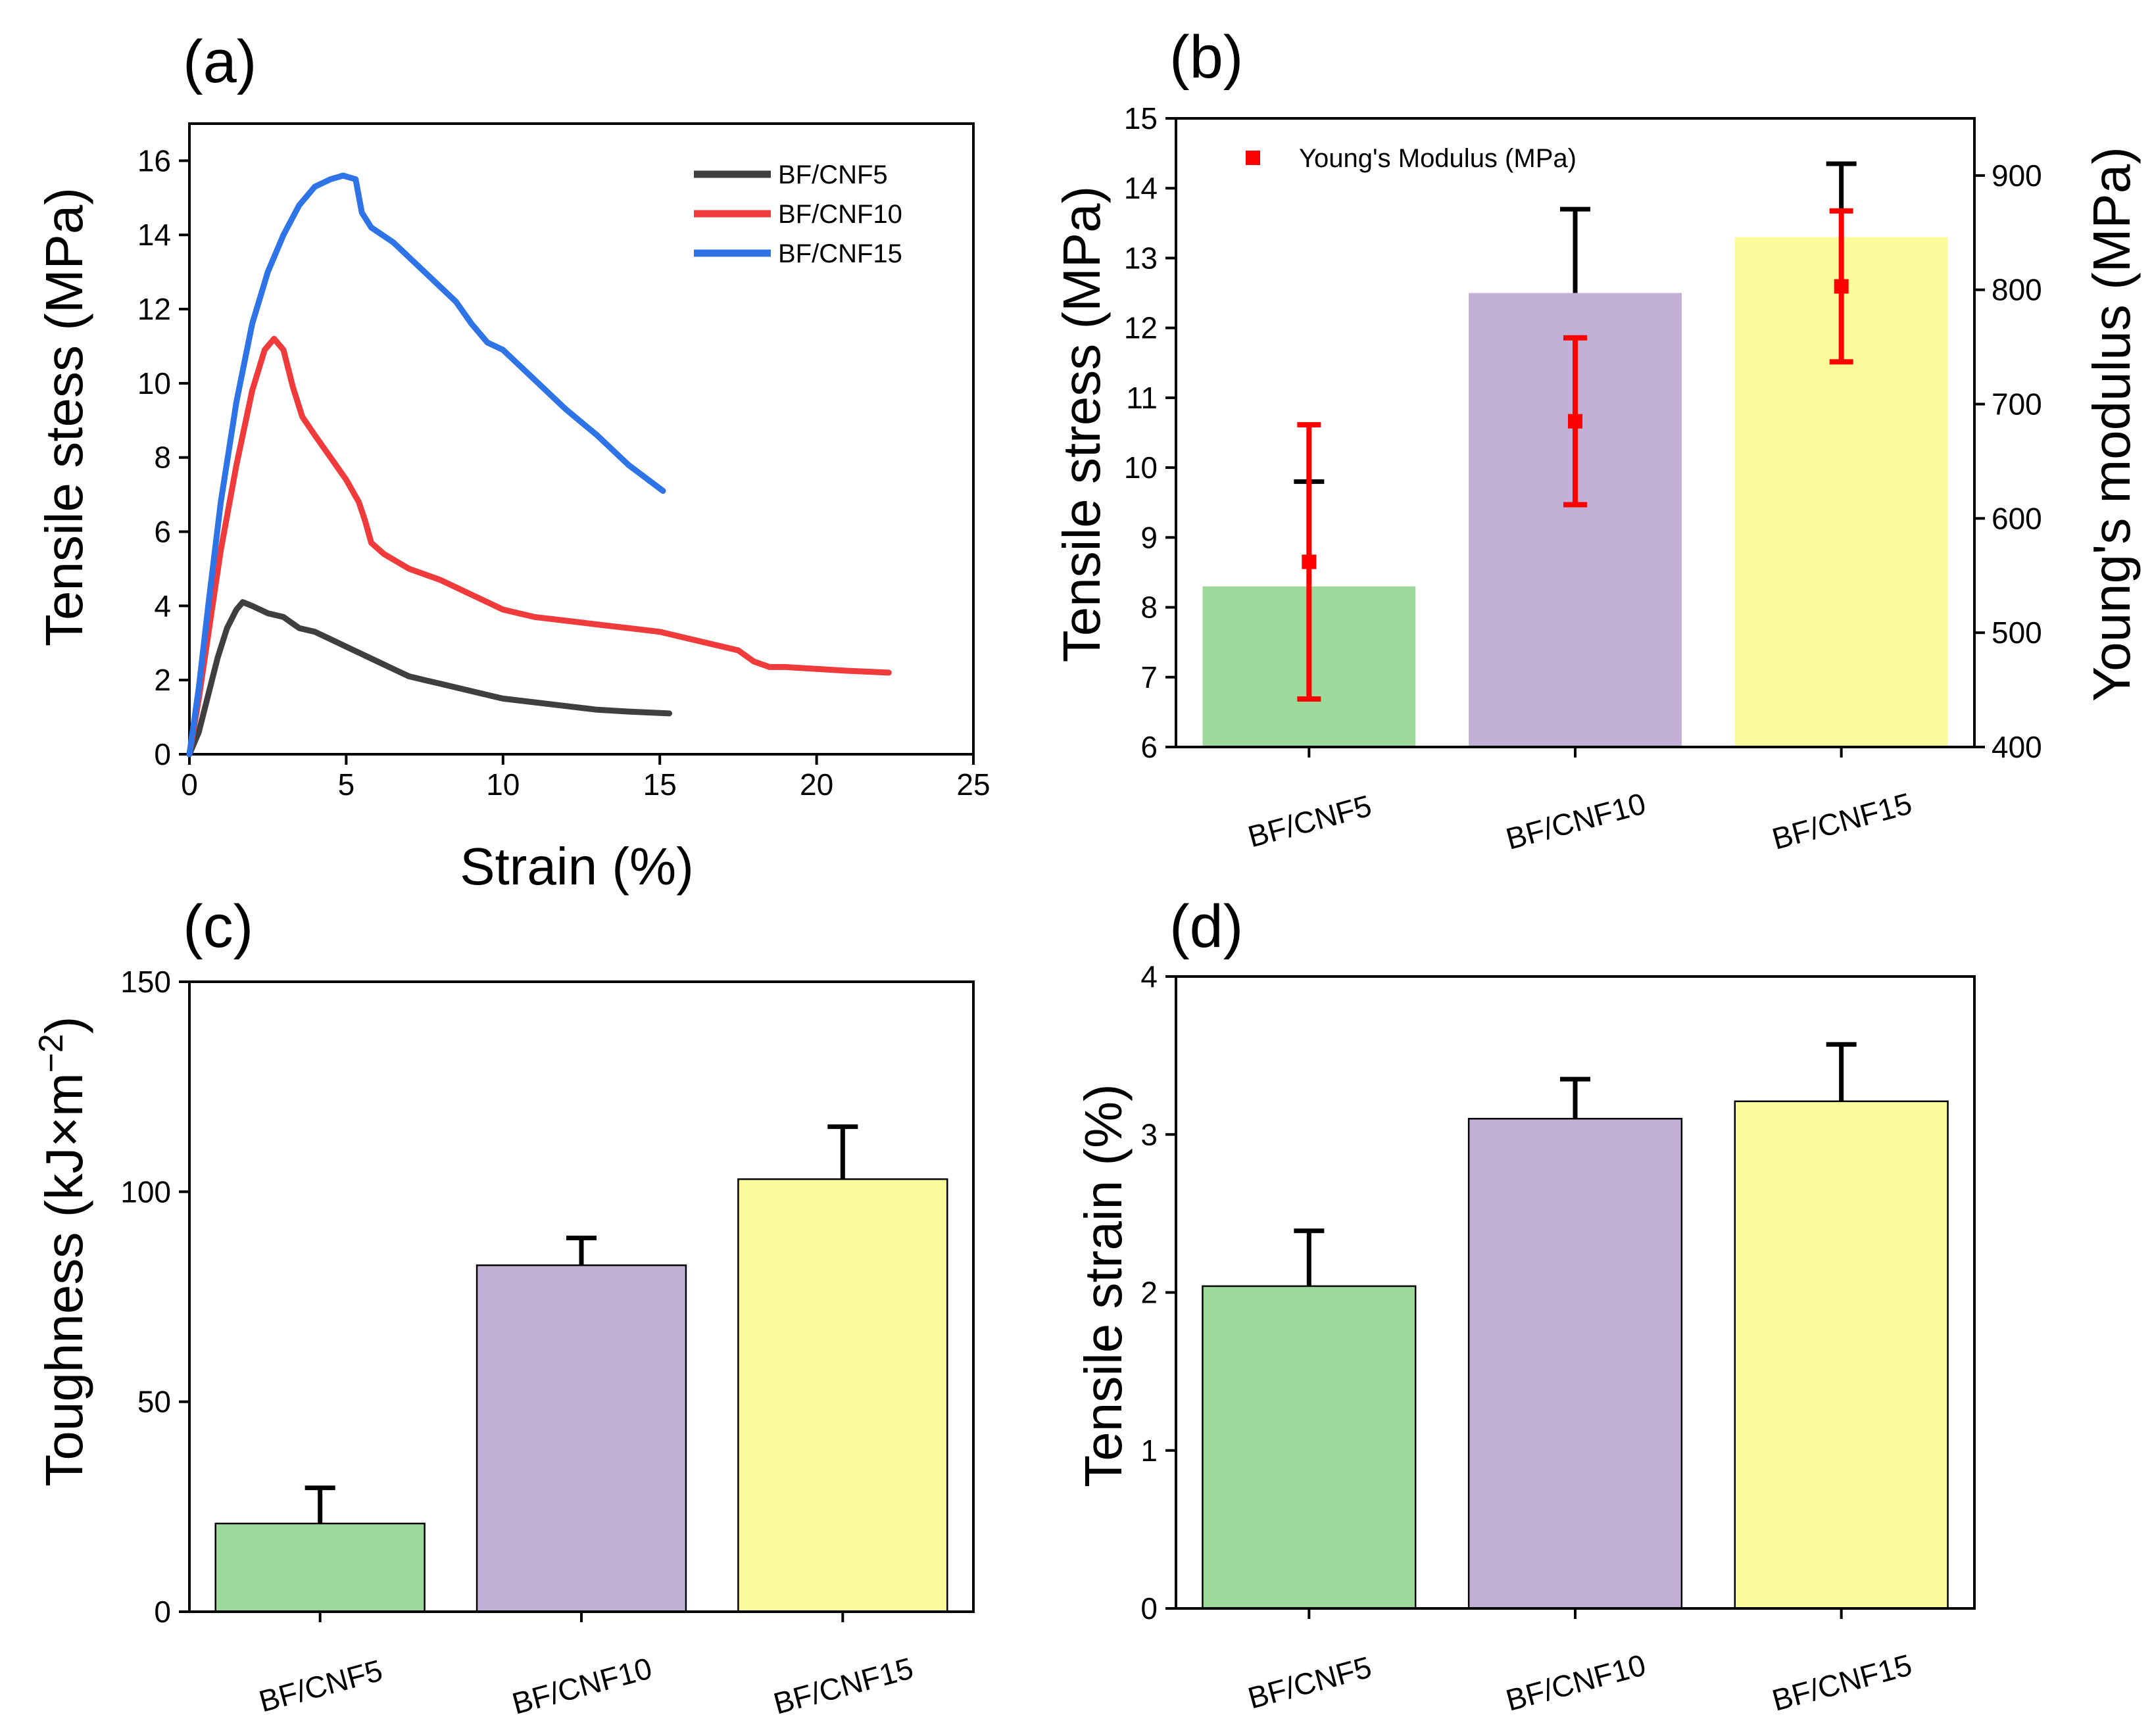  I want to click on y2-tick-label: 700, so click(2017, 405).